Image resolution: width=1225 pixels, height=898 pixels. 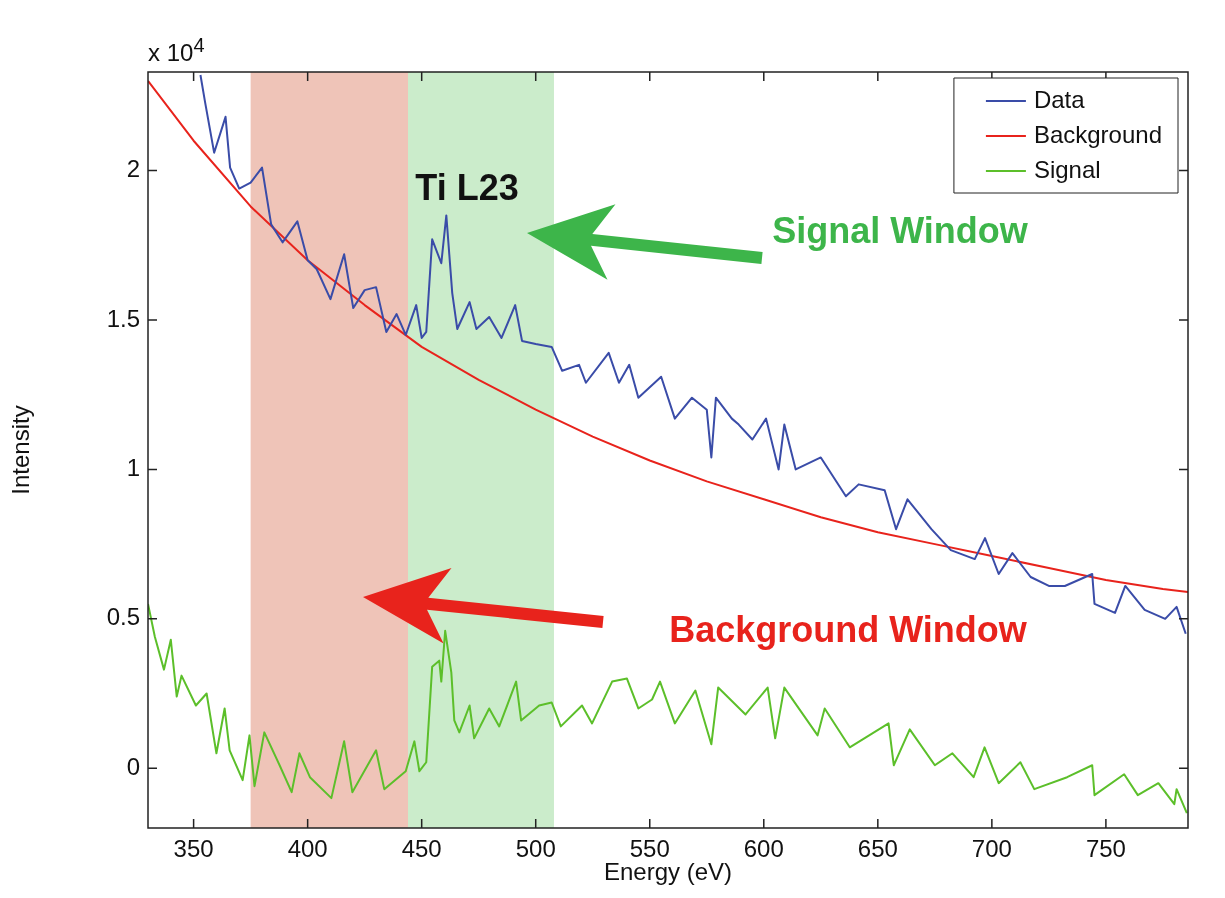 What do you see at coordinates (991, 849) in the screenshot?
I see `x-tick-label: 700` at bounding box center [991, 849].